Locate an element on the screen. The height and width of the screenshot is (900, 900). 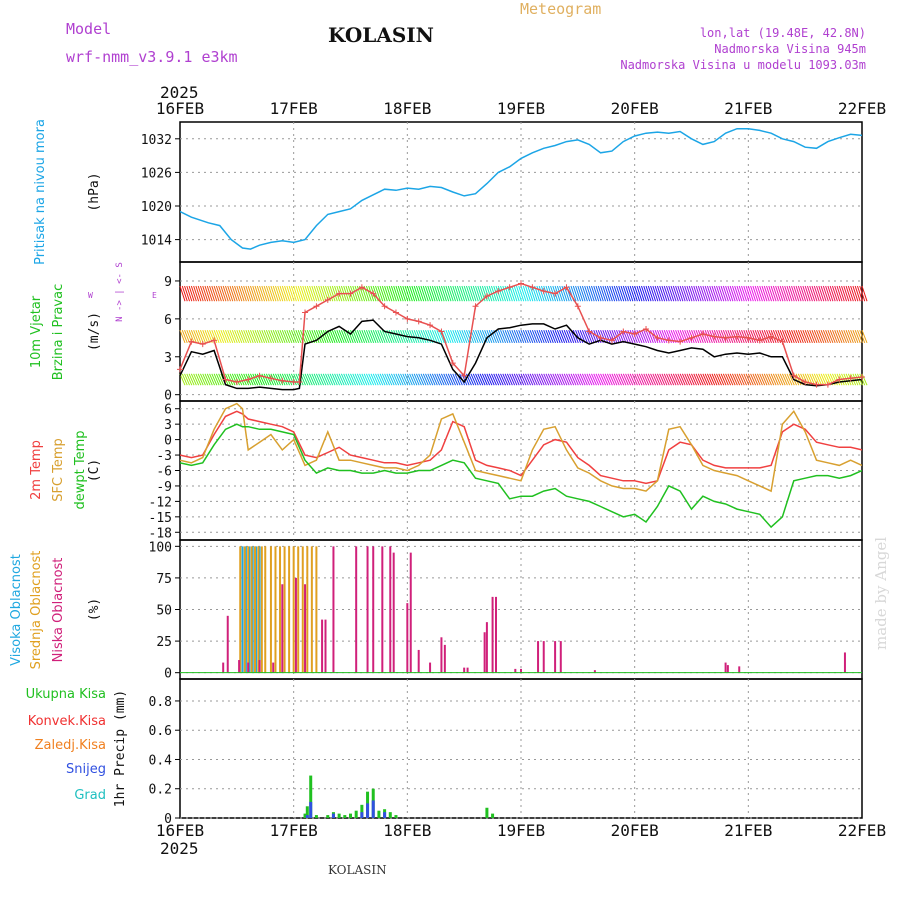
x-tick-bottom-22FEB: 22FEB is located at coordinates (862, 830).